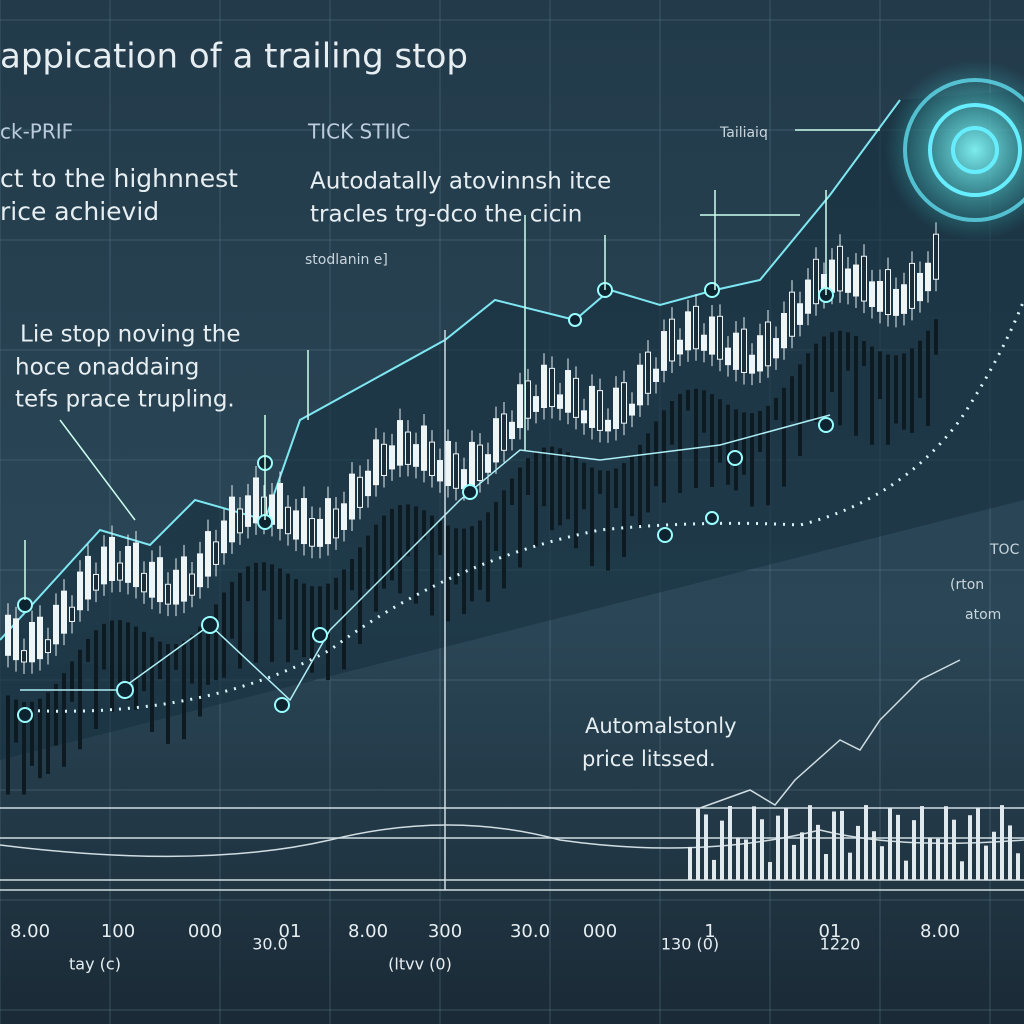 This screenshot has height=1024, width=1024. What do you see at coordinates (530, 931) in the screenshot?
I see `x-tick-label: 30.0` at bounding box center [530, 931].